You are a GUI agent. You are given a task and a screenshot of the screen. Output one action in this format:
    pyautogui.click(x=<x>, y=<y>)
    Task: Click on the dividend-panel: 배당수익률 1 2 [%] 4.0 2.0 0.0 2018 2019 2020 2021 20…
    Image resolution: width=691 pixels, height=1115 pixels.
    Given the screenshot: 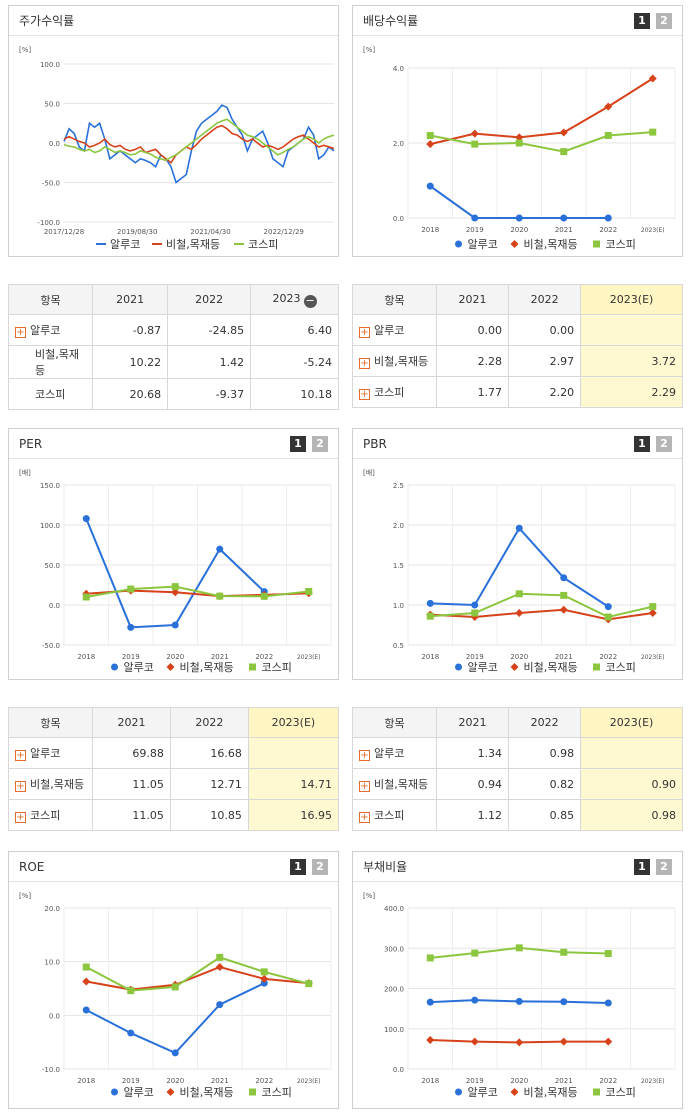 What is the action you would take?
    pyautogui.click(x=517, y=131)
    